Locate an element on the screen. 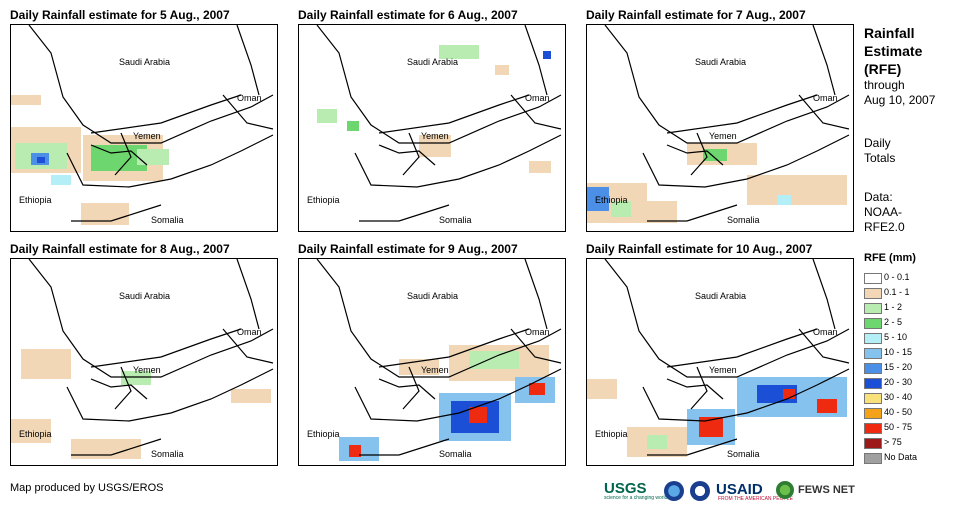 The width and height of the screenshot is (967, 511). through-text: through is located at coordinates (884, 85).